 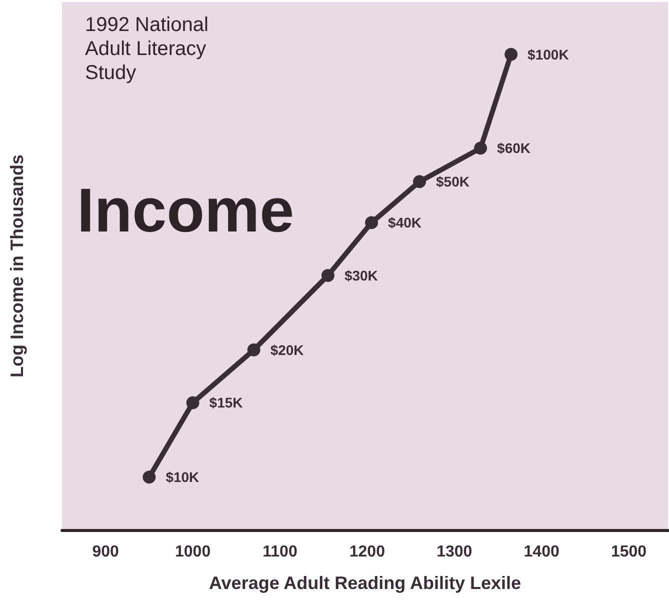 I want to click on x-tick-label: 900, so click(x=106, y=552).